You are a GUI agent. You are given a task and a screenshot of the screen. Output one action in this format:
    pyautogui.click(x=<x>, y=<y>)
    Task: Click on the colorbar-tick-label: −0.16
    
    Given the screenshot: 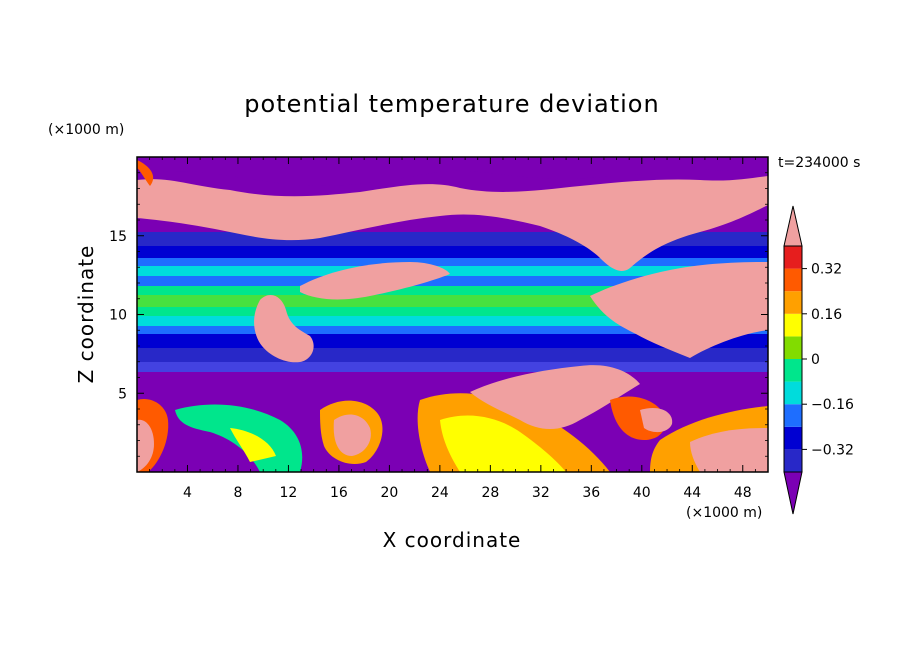 What is the action you would take?
    pyautogui.click(x=832, y=405)
    